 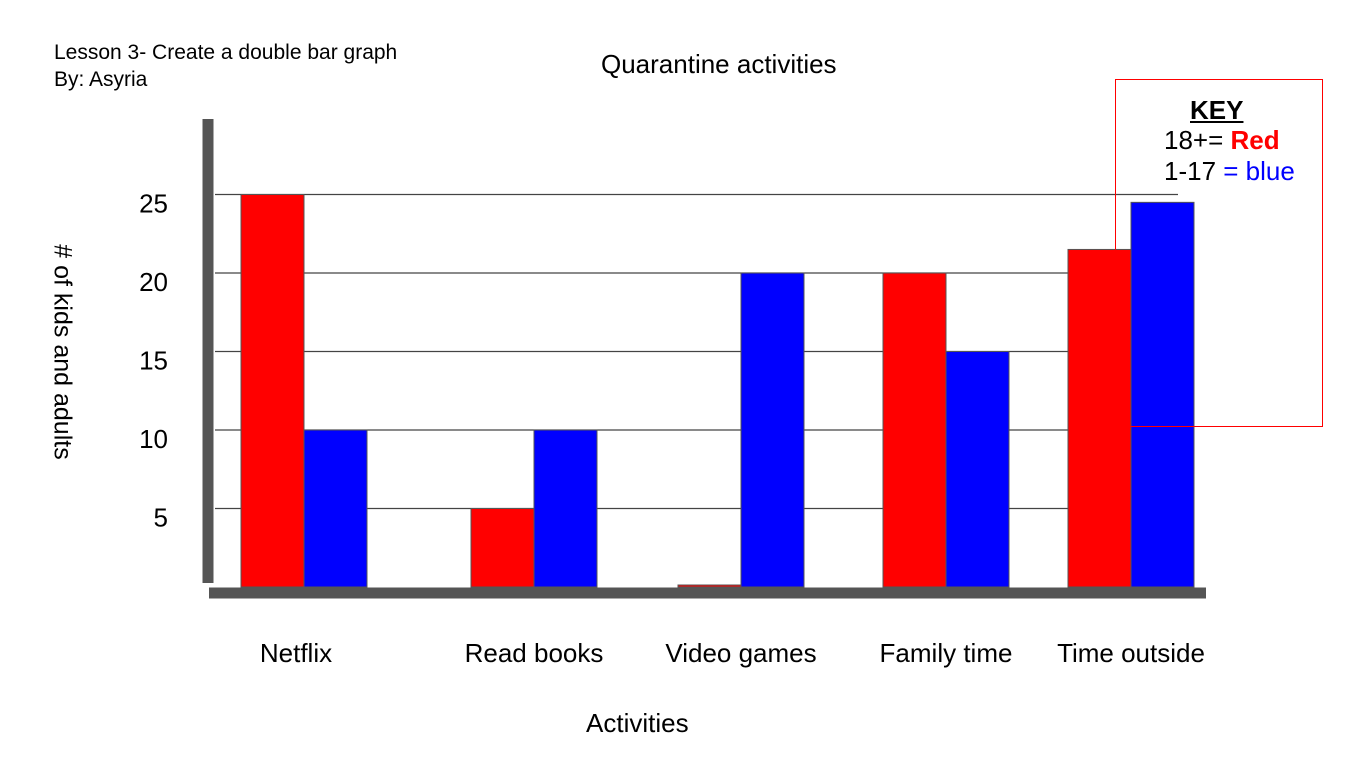 What do you see at coordinates (1131, 653) in the screenshot?
I see `x-tick-label-time-outside: Time outside` at bounding box center [1131, 653].